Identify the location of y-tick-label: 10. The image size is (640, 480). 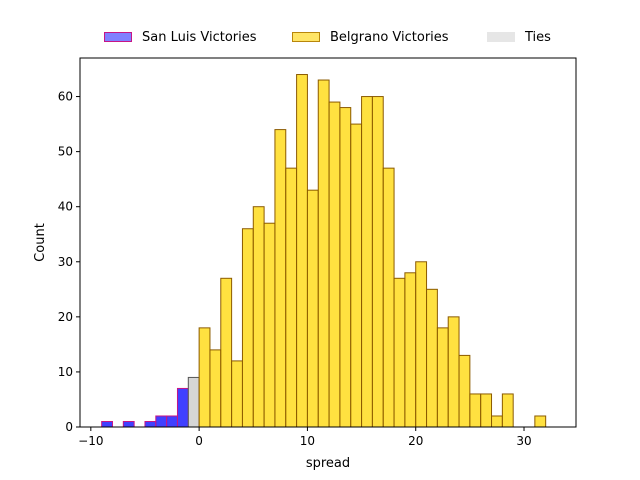
(65, 372).